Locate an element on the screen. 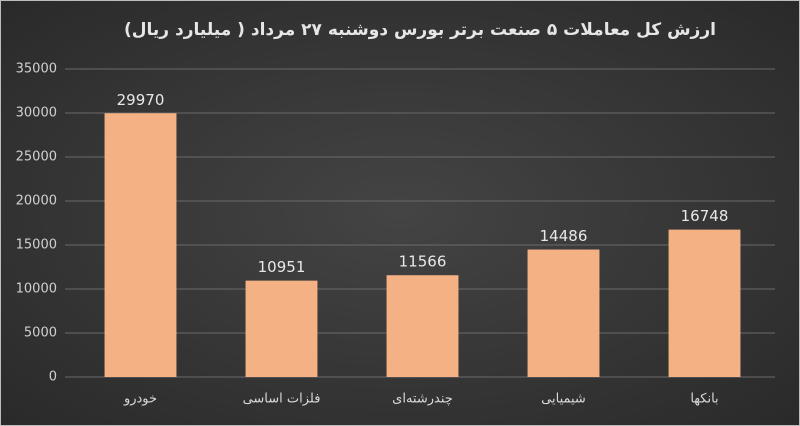  y-tick-label: 15000 is located at coordinates (36, 245).